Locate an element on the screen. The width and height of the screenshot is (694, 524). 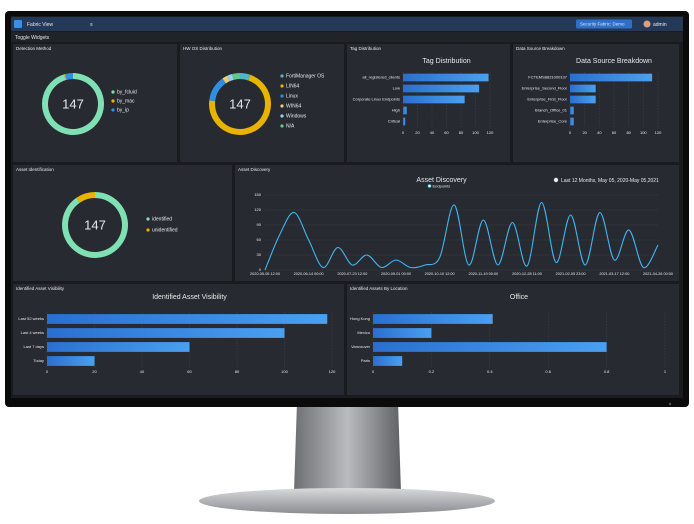
menu-toggle: ≡ is located at coordinates (91, 25).